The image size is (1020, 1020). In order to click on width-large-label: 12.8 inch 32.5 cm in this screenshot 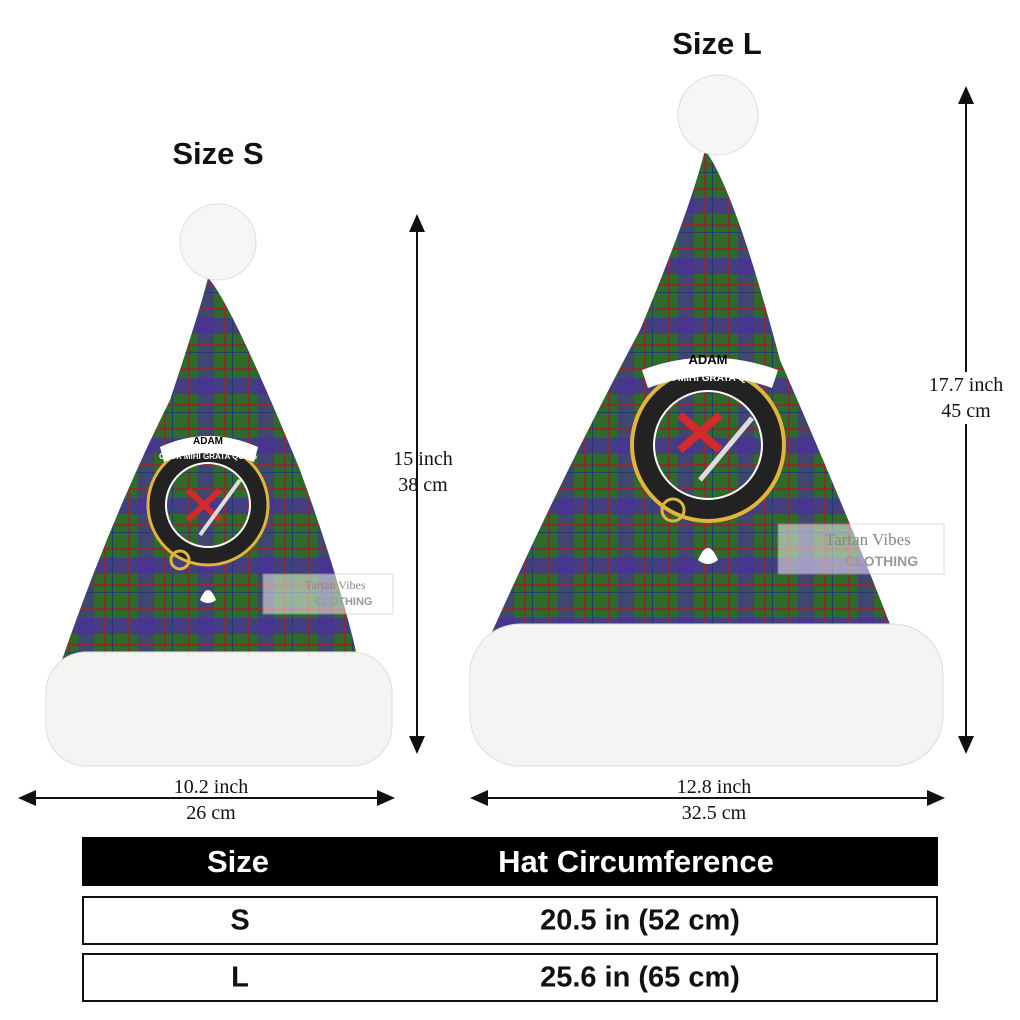, I will do `click(714, 800)`.